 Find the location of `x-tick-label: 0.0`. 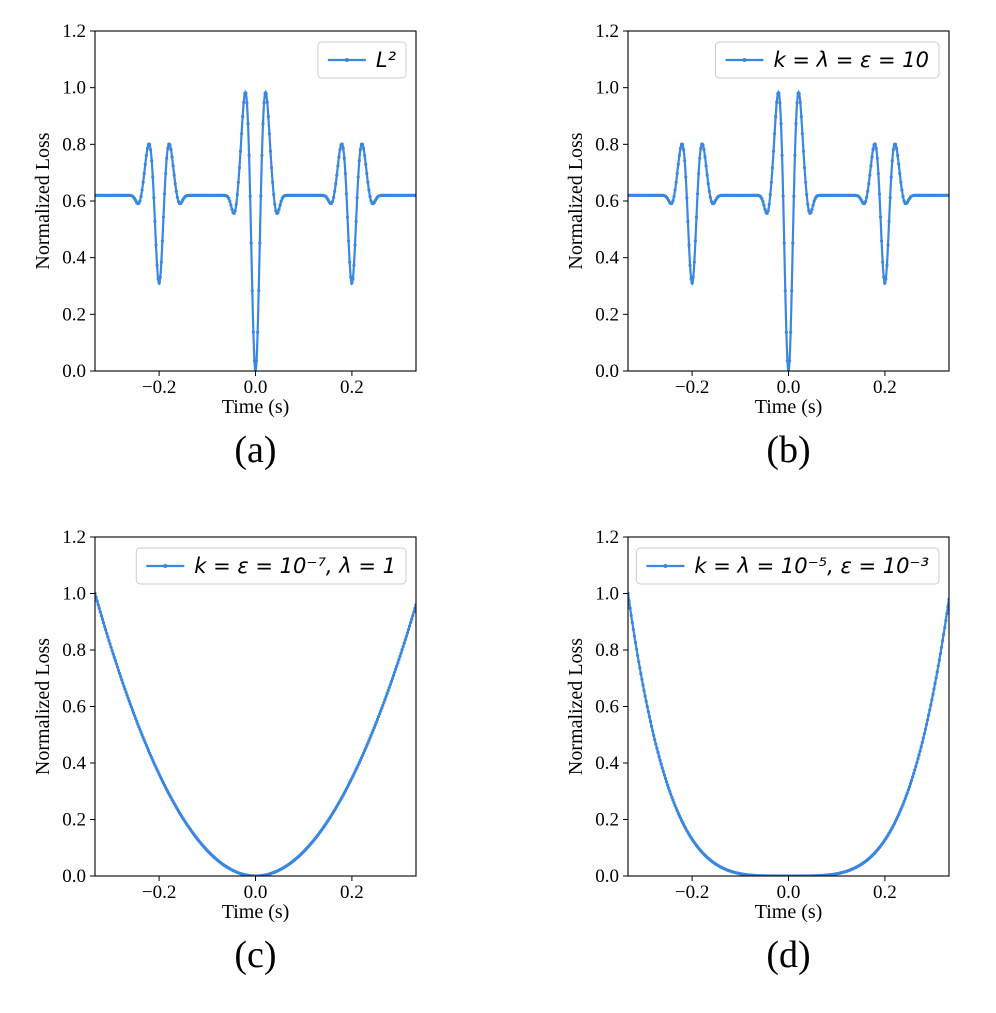

x-tick-label: 0.0 is located at coordinates (256, 387).